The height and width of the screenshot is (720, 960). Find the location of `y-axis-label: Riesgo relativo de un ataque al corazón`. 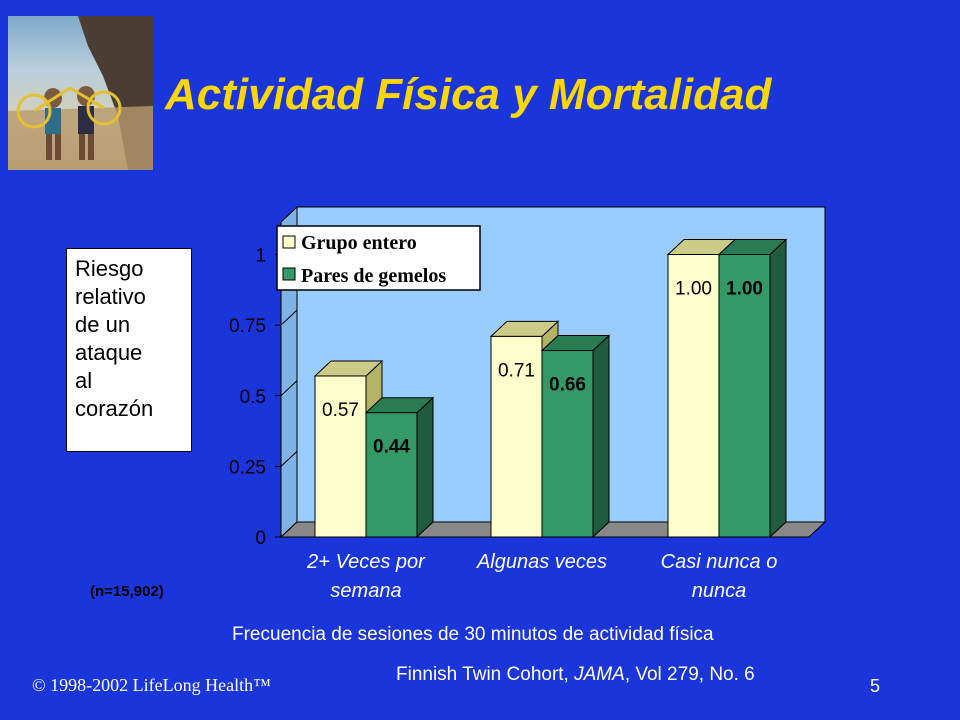

y-axis-label: Riesgo relativo de un ataque al corazón is located at coordinates (129, 350).